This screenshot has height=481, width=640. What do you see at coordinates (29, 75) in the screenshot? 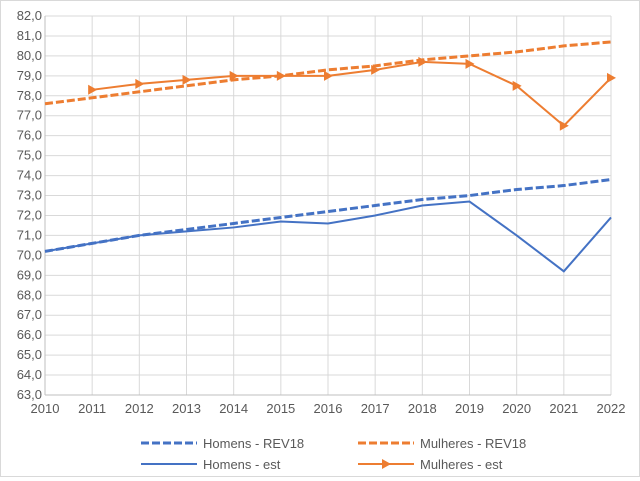
I see `y-tick-label: 79,0` at bounding box center [29, 75].